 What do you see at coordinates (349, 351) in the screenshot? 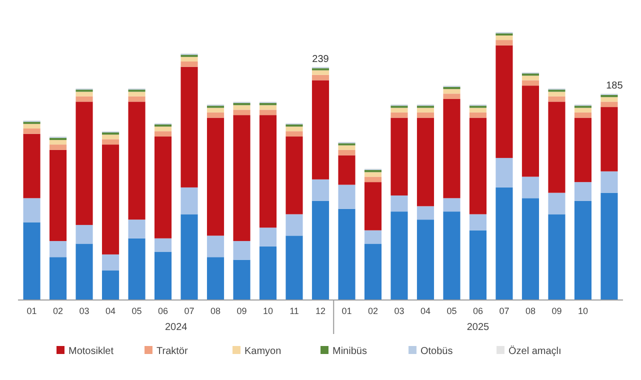
I see `legend-label: Minibüs` at bounding box center [349, 351].